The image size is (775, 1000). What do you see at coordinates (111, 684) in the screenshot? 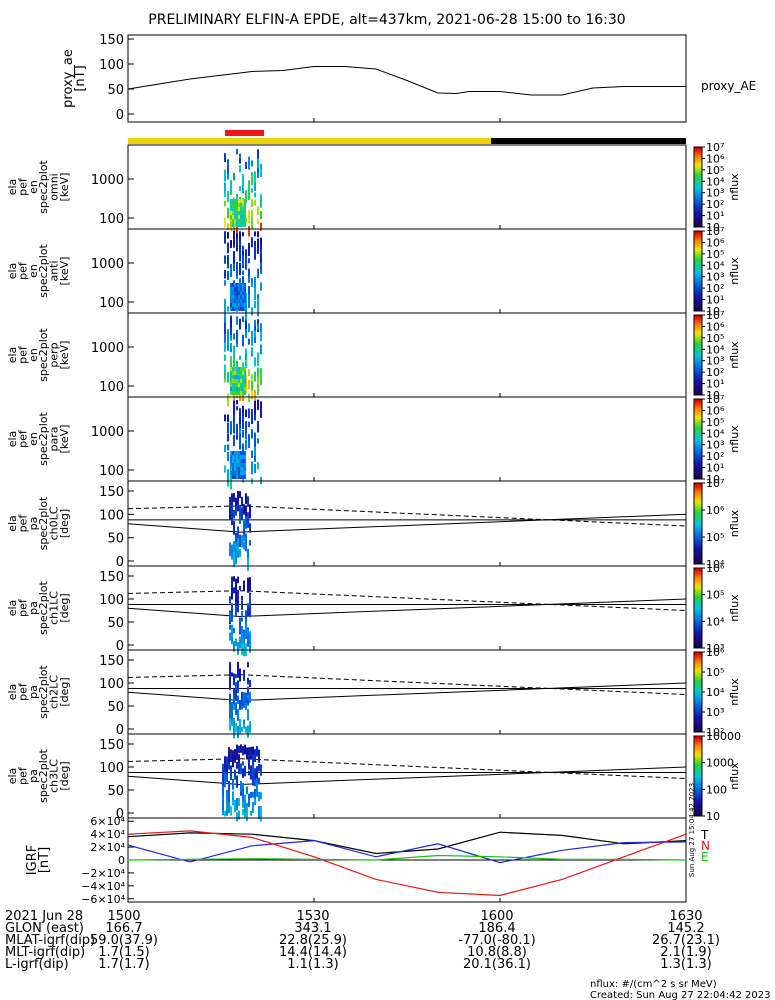
I see `pa-ytick-label: 100` at bounding box center [111, 684].